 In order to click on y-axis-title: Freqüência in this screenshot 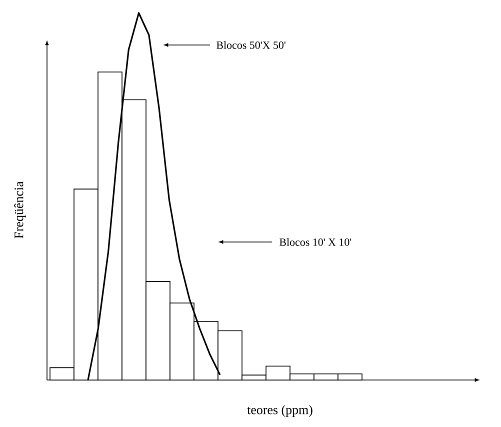, I will do `click(20, 209)`.